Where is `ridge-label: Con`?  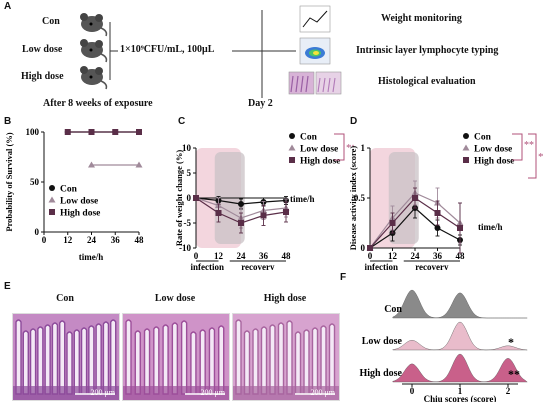 ridge-label: Con is located at coordinates (393, 309).